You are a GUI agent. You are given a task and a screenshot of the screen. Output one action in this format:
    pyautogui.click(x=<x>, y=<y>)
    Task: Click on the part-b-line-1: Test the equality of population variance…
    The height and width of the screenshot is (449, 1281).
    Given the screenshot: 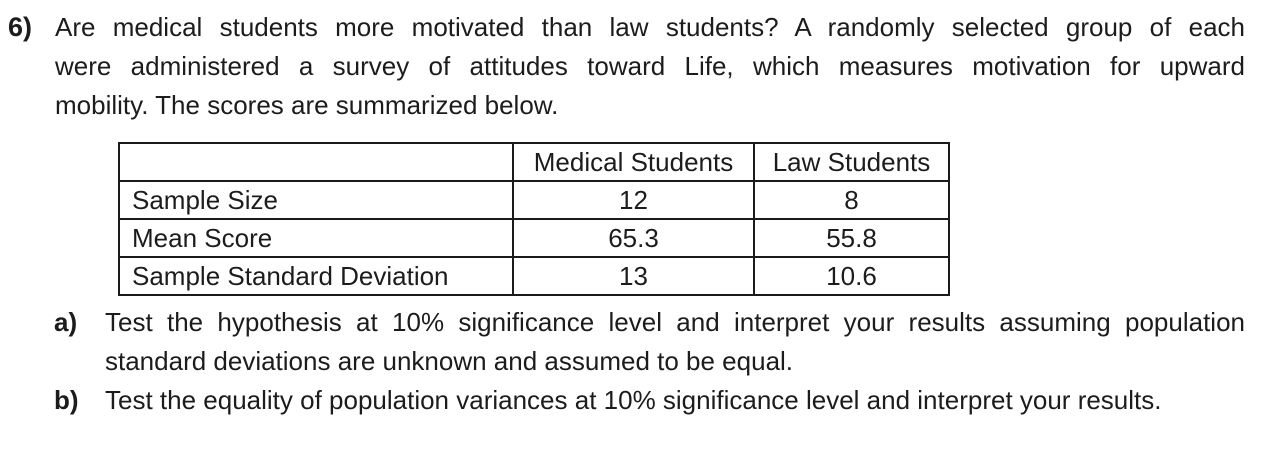 What is the action you would take?
    pyautogui.click(x=633, y=400)
    